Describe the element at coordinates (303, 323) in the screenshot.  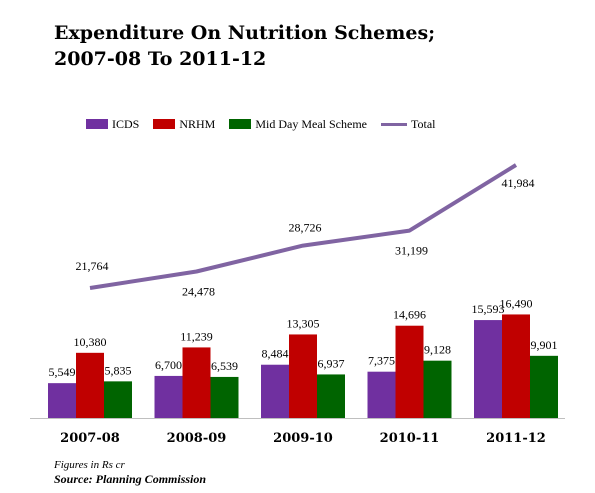
I see `data-label-nrhm-2009-10: 13,305` at that location.